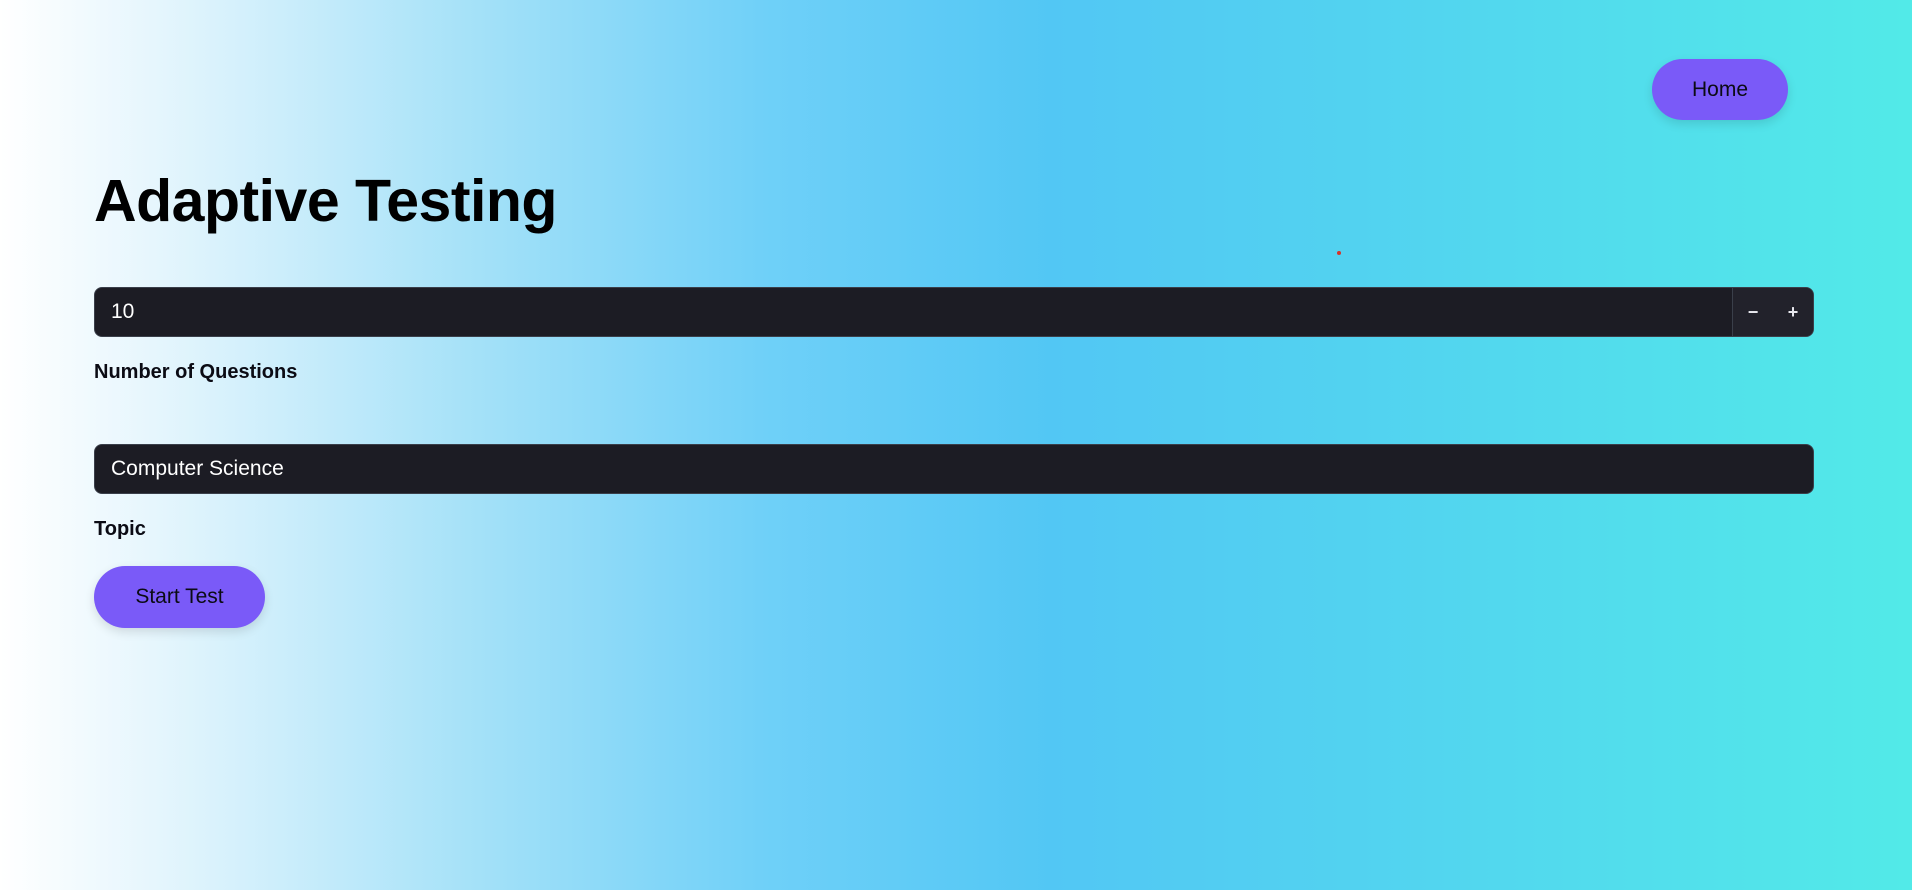  What do you see at coordinates (1720, 89) in the screenshot?
I see `home-button: Home` at bounding box center [1720, 89].